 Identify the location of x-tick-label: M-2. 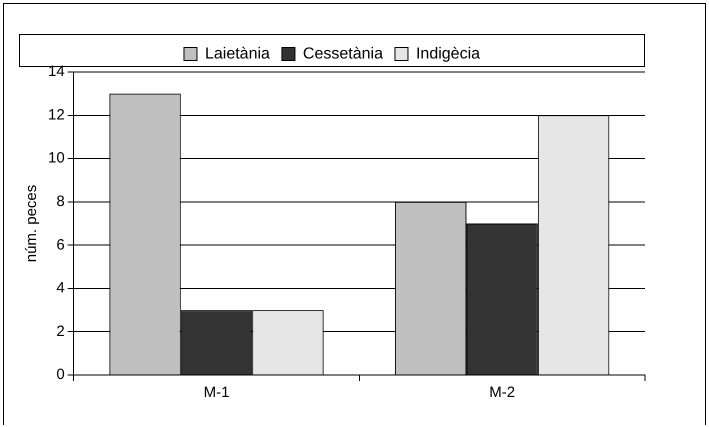
(502, 393).